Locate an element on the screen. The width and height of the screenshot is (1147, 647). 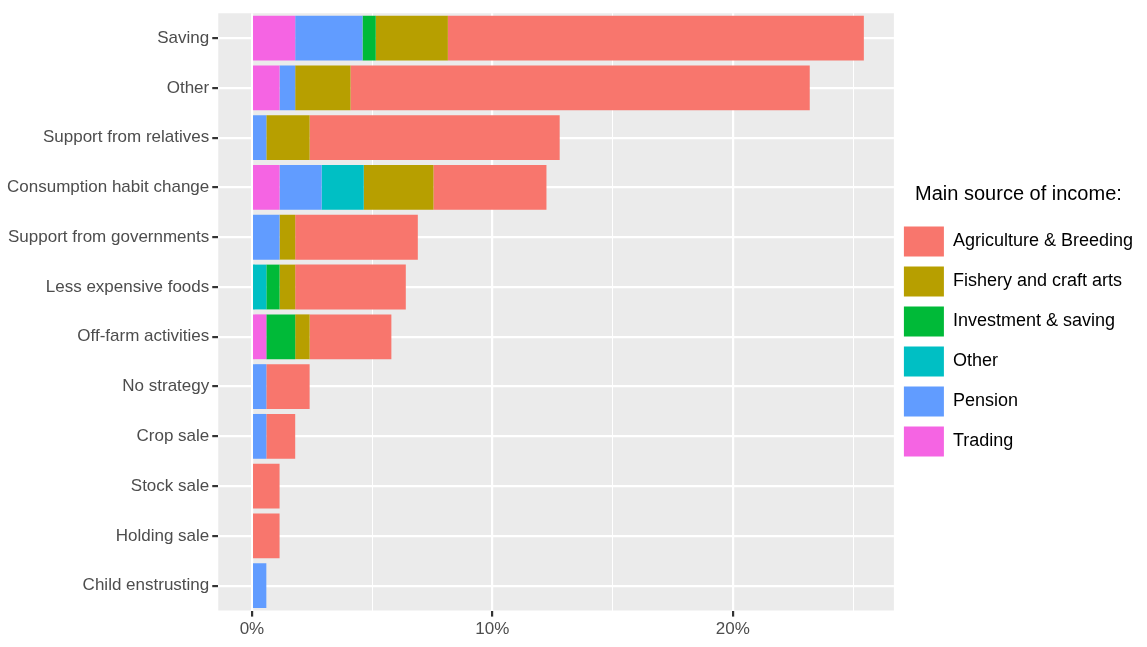
x-tick-label: 20% is located at coordinates (732, 629).